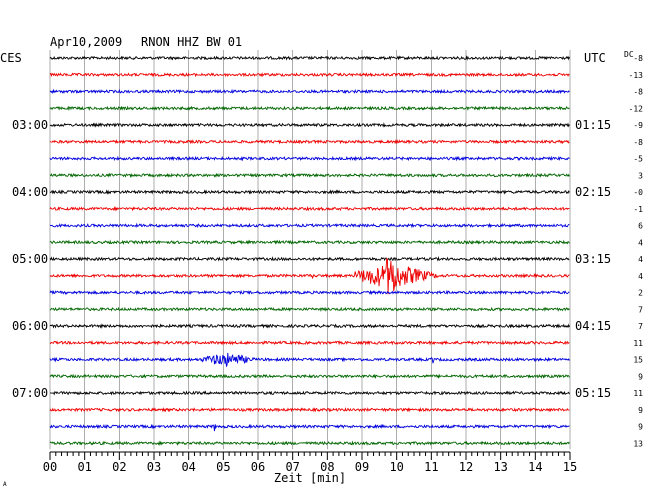  I want to click on x-tick-label: 00, so click(50, 467).